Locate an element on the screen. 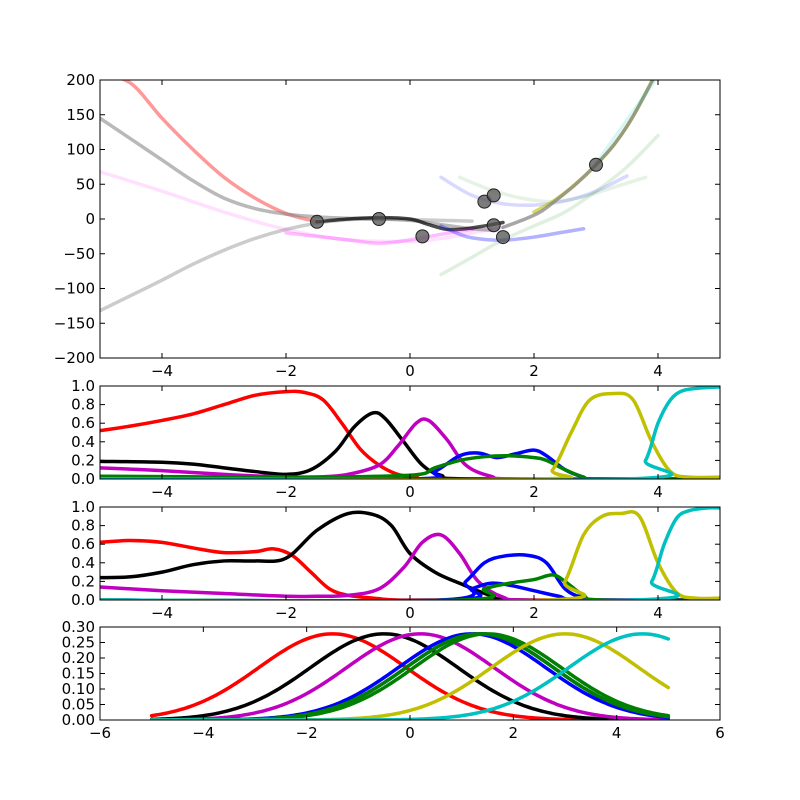 Image resolution: width=800 pixels, height=800 pixels. y-tick-label: 0.05 is located at coordinates (78, 705).